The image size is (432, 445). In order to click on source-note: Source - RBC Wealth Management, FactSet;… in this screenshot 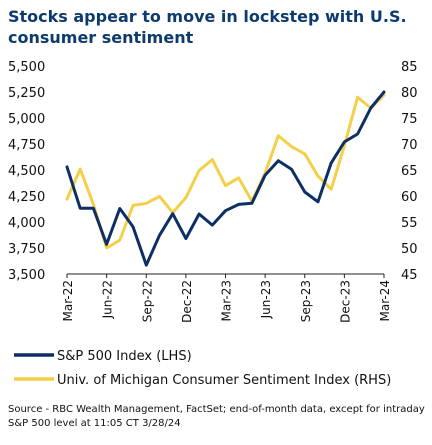, I will do `click(216, 416)`.